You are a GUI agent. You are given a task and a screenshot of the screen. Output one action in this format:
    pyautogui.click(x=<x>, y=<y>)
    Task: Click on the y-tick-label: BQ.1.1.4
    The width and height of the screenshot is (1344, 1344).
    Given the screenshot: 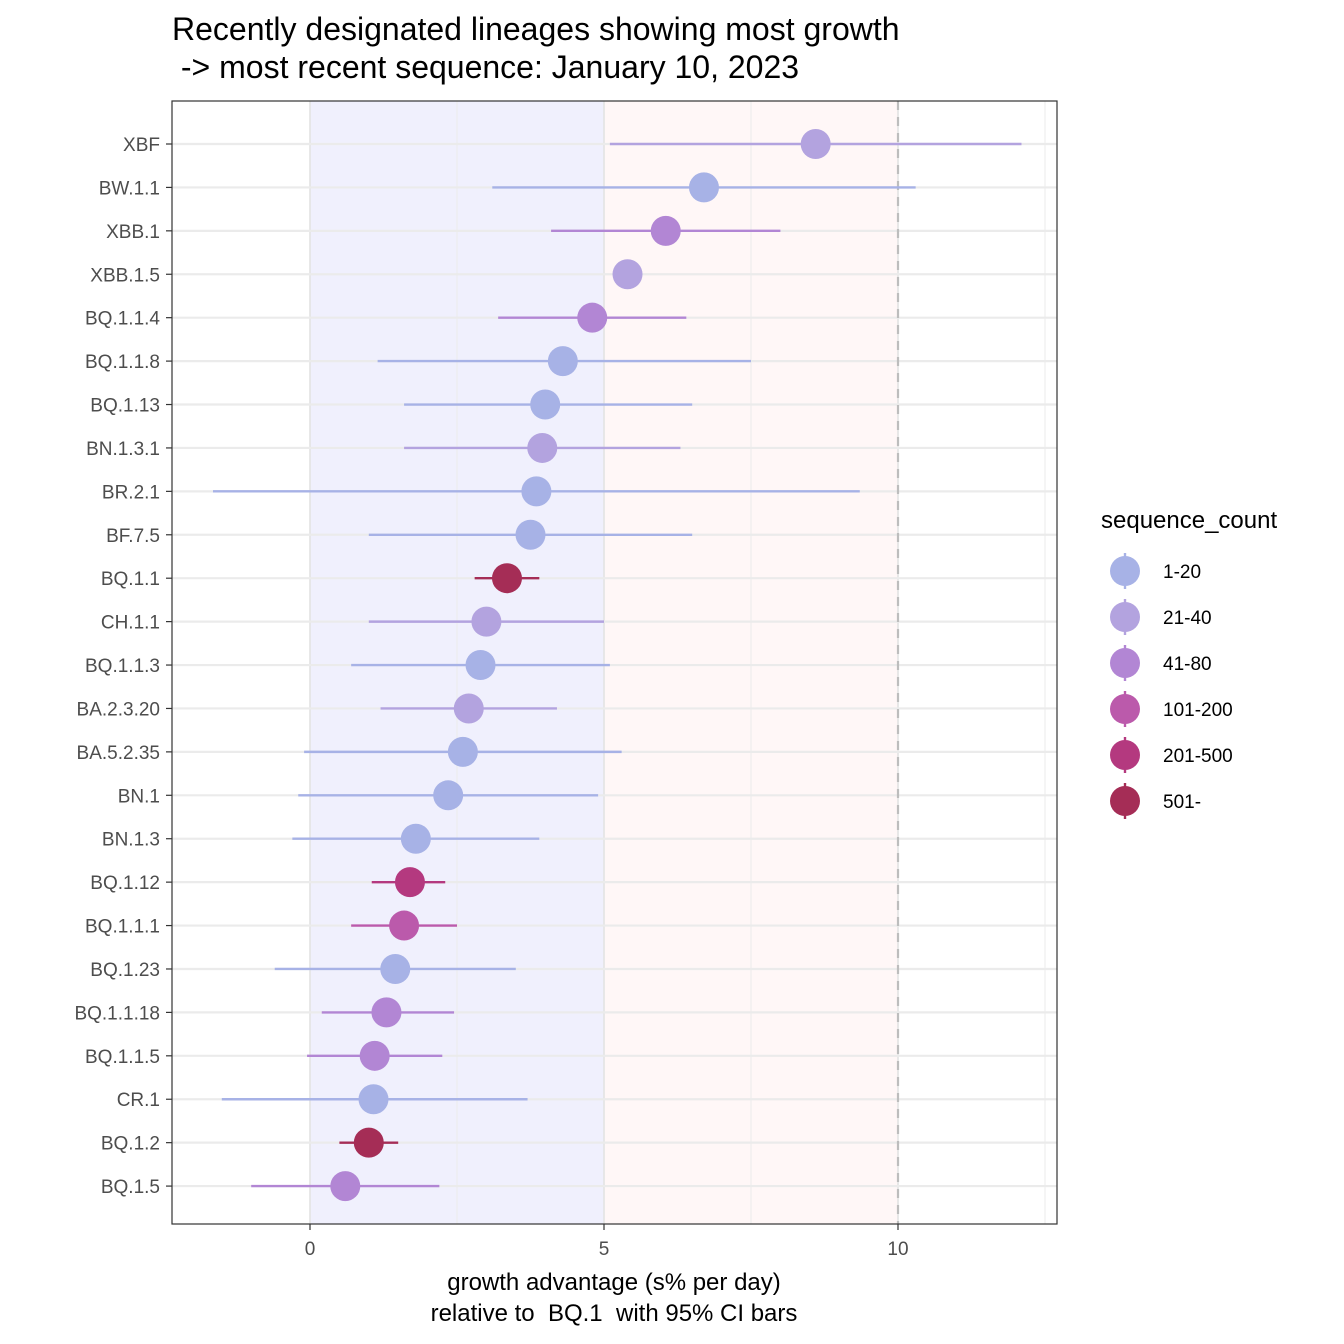 What is the action you would take?
    pyautogui.click(x=122, y=319)
    